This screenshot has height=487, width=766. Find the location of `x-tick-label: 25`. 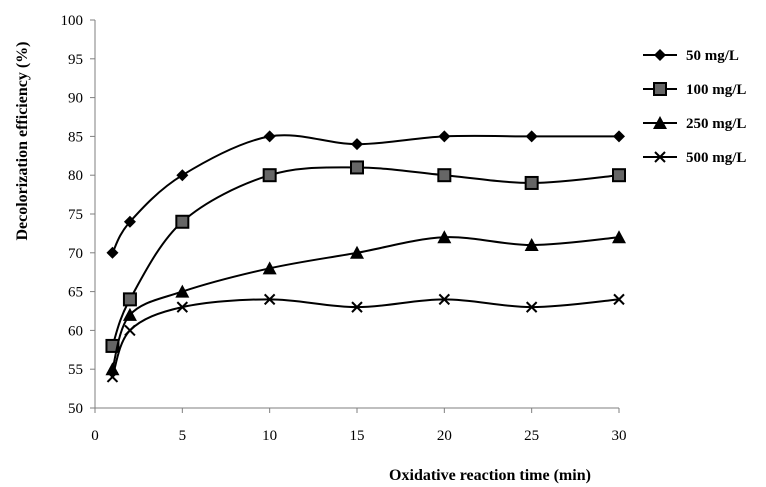

x-tick-label: 25 is located at coordinates (531, 436).